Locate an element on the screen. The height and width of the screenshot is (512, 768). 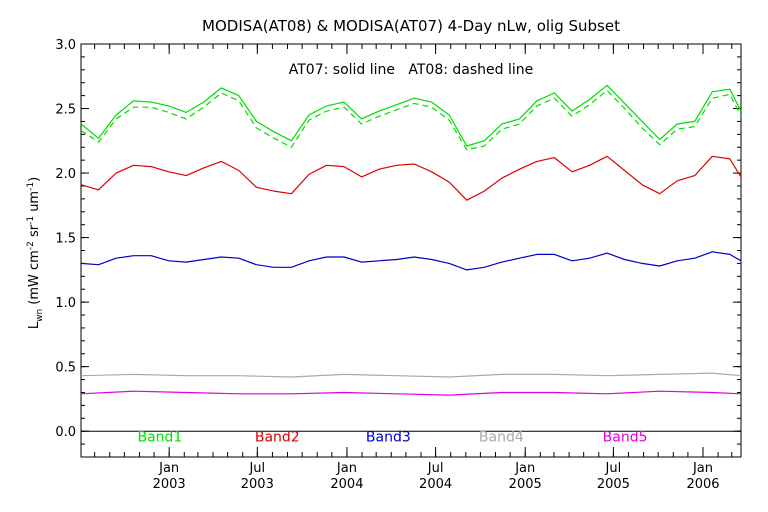
legend-band1: Band1 is located at coordinates (159, 438).